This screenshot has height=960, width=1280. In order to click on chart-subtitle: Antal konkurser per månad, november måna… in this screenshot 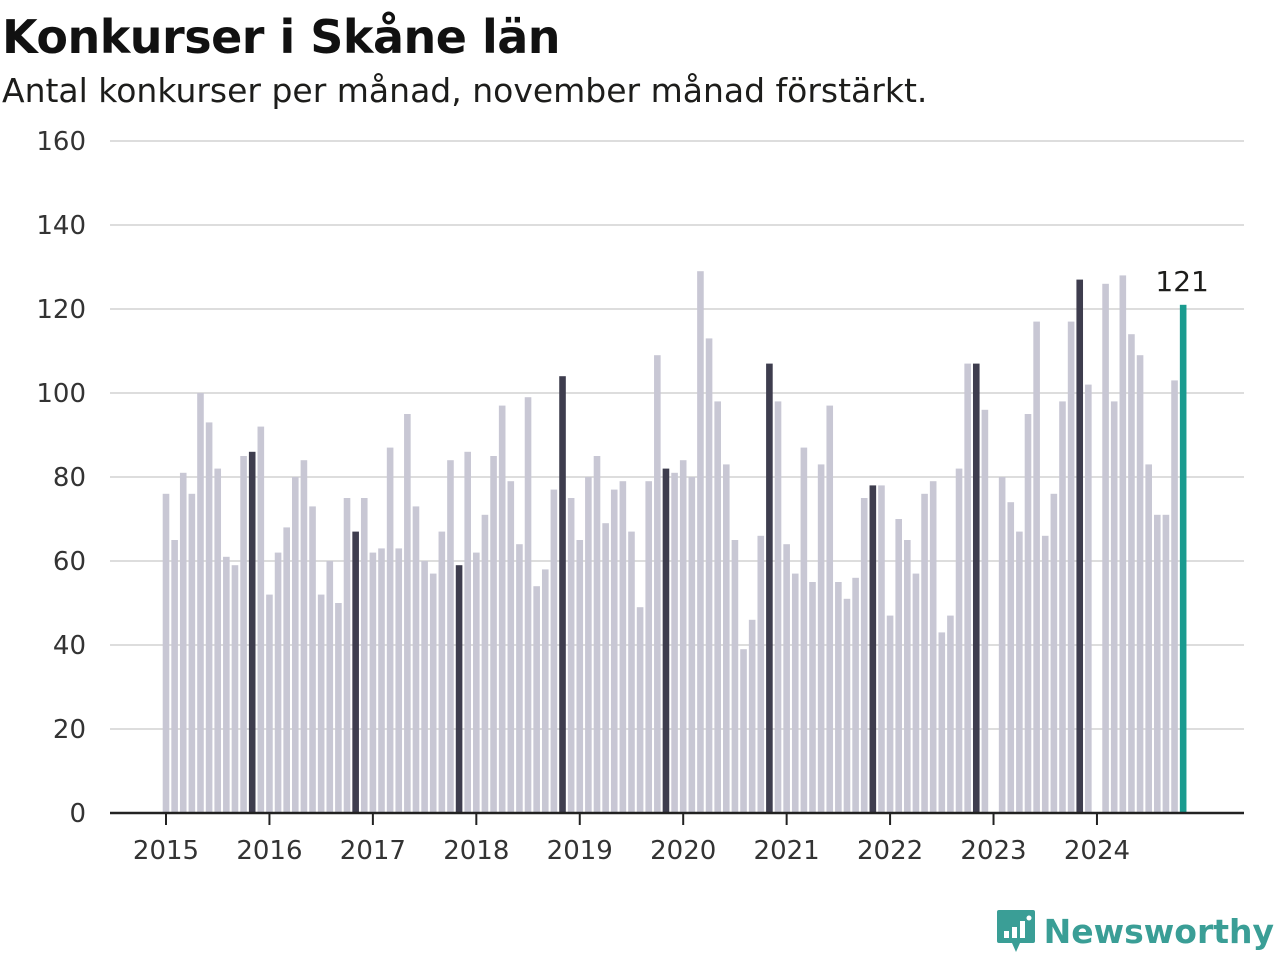, I will do `click(465, 90)`.